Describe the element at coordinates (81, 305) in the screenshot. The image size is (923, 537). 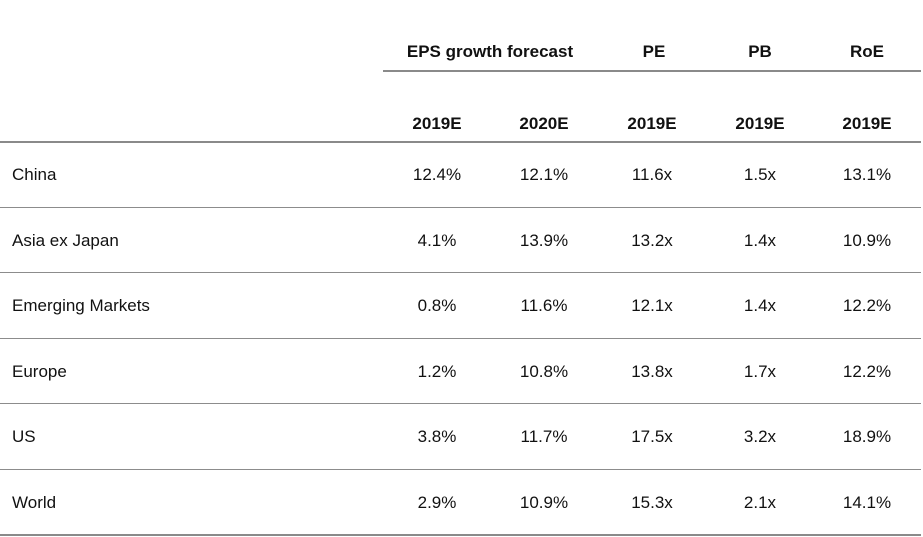
I see `row-region-label: Emerging Markets` at that location.